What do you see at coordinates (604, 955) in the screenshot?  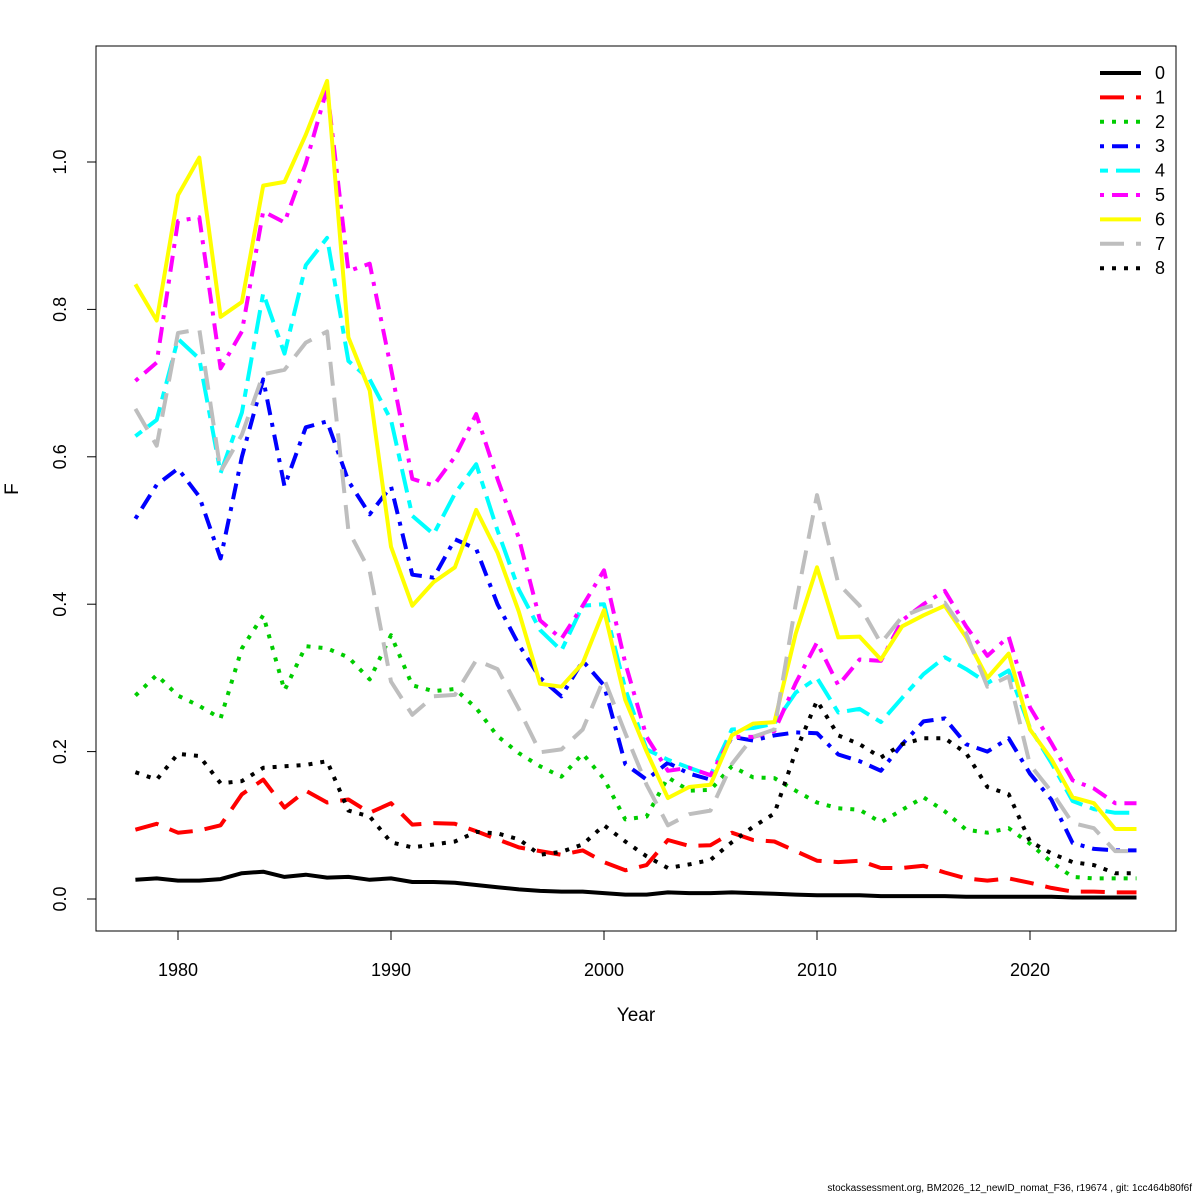 I see `x-axis: 1980 1990 2000 2010 2020` at bounding box center [604, 955].